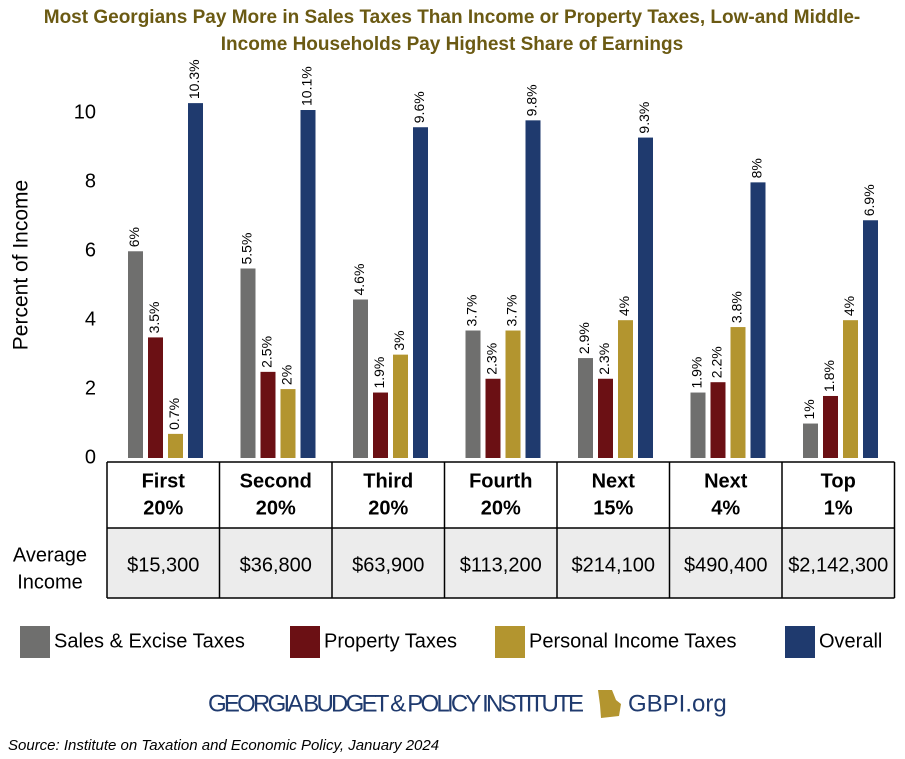 This screenshot has width=905, height=759. What do you see at coordinates (154, 317) in the screenshot?
I see `value-label: 3.5%` at bounding box center [154, 317].